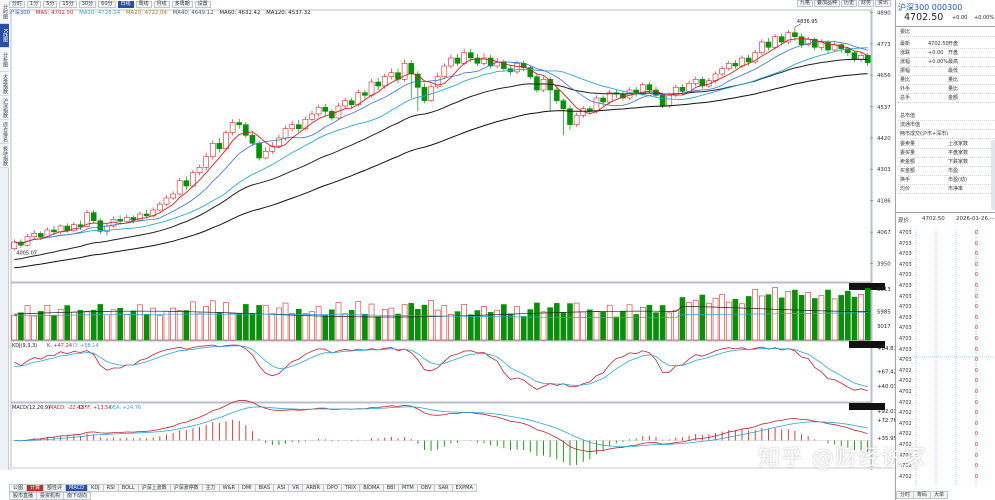  I want to click on indicator-tab: BIDMA, so click(372, 488).